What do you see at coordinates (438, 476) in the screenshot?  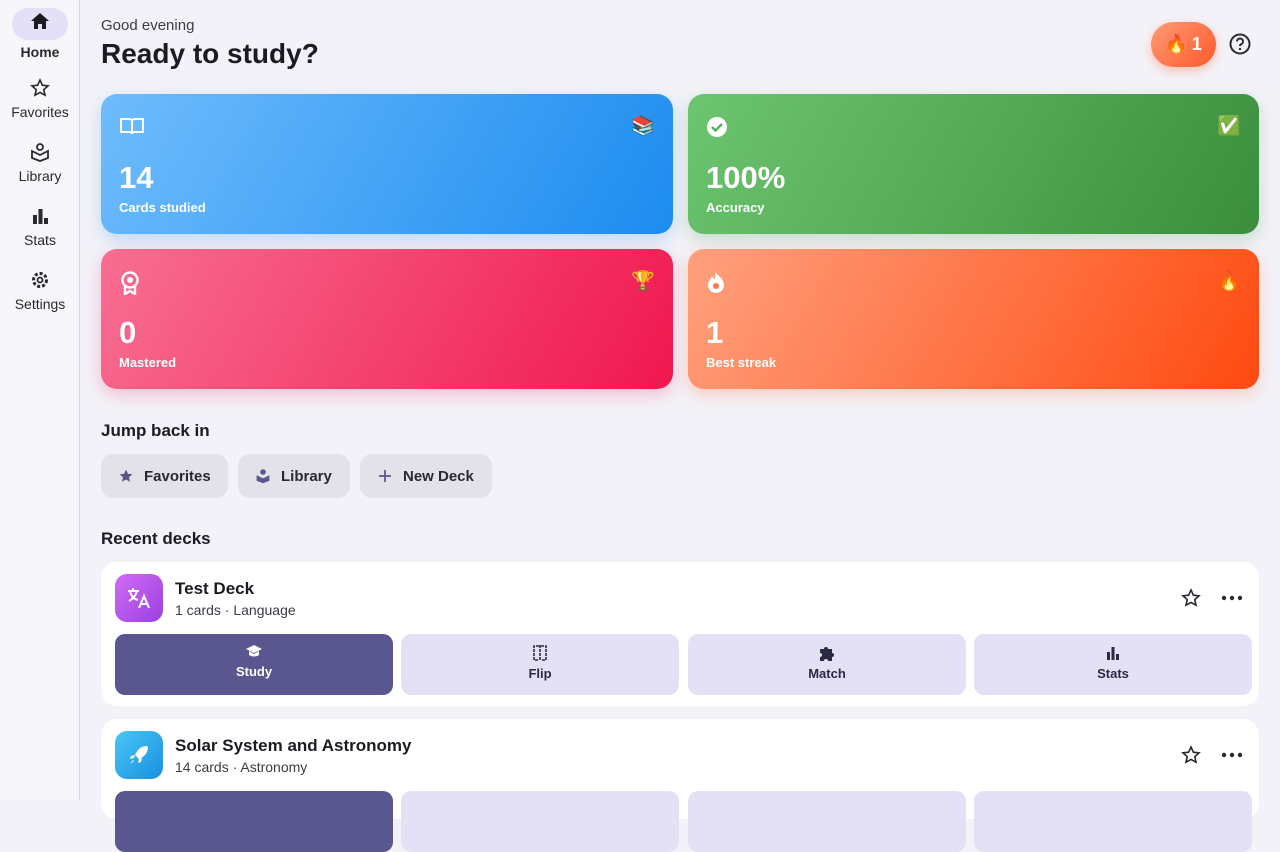 I see `quick-label: New Deck` at bounding box center [438, 476].